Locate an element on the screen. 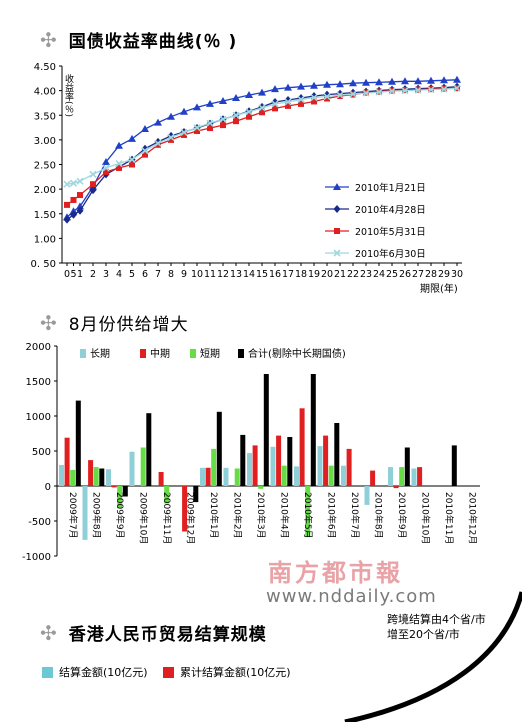 The image size is (522, 722). section-header-supply: ✣ 8月份供给增大 is located at coordinates (114, 323).